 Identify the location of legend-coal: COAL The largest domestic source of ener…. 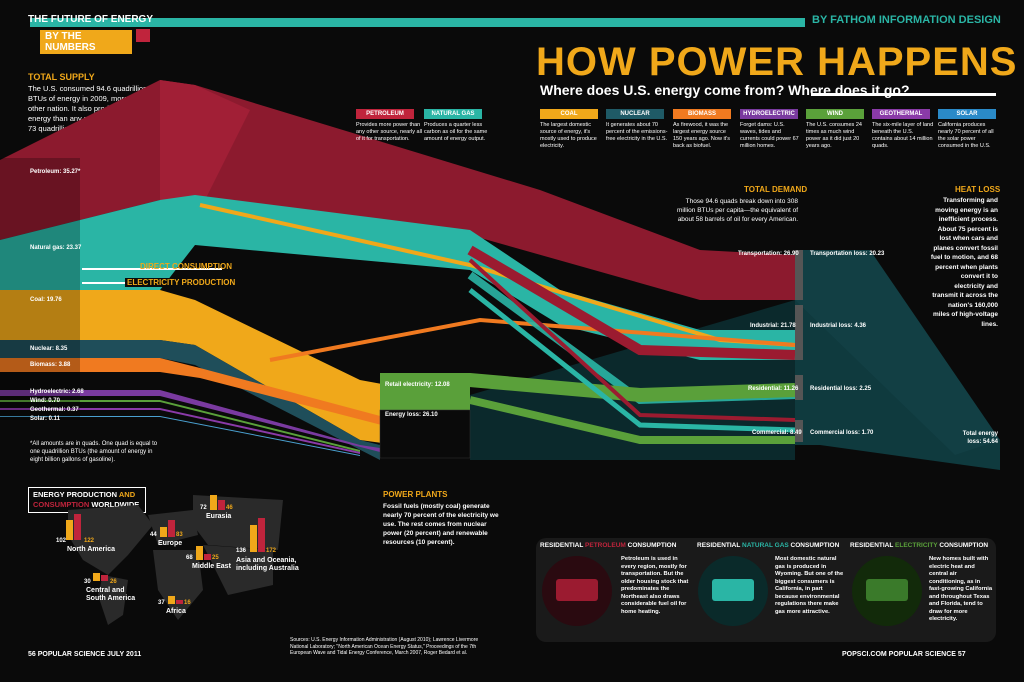
(571, 129).